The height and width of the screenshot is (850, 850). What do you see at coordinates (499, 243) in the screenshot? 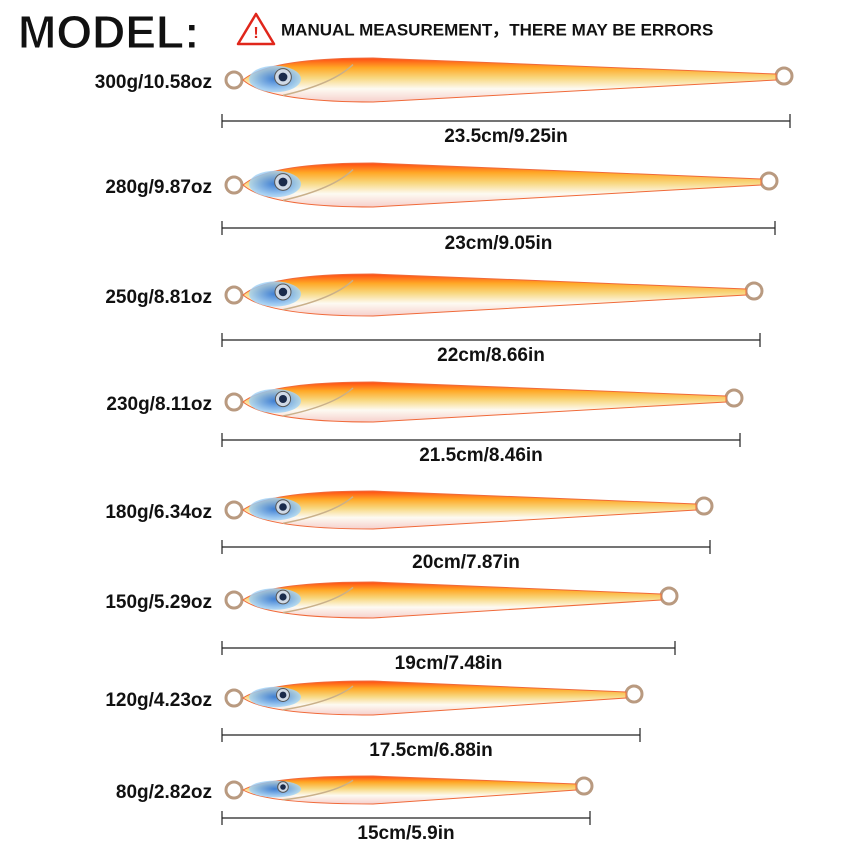
I see `length-label: 23cm/9.05in` at bounding box center [499, 243].